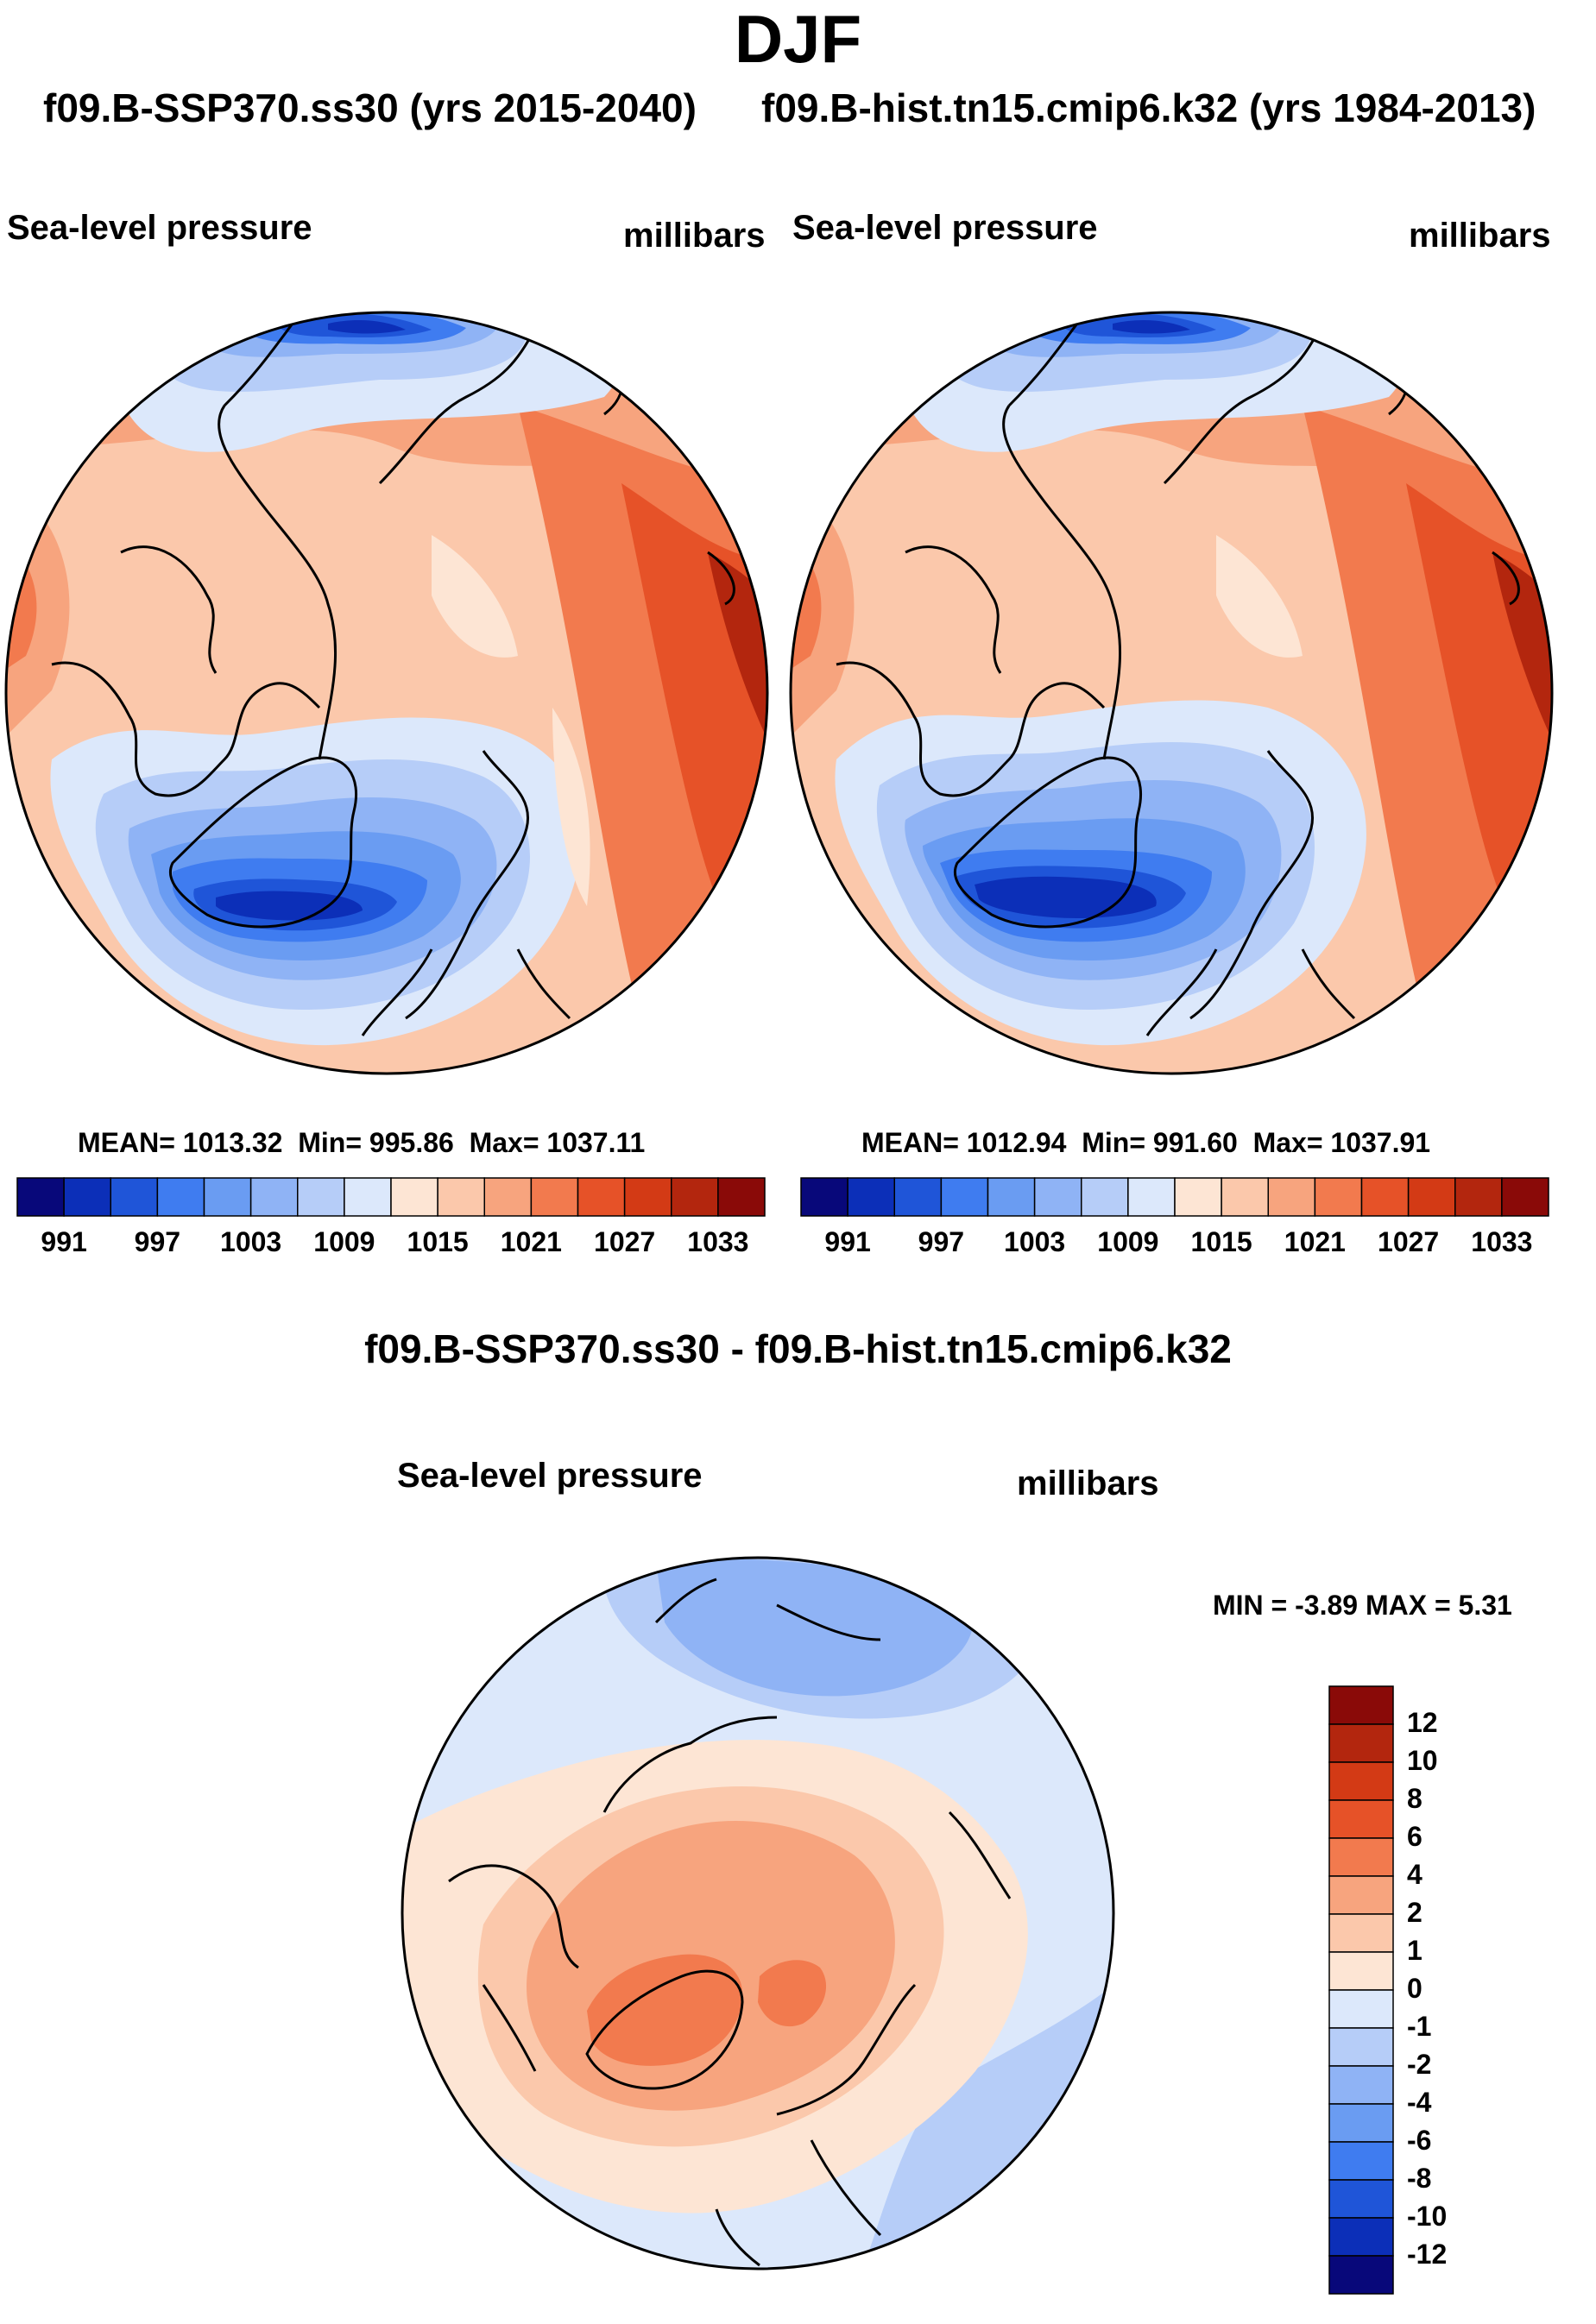 This screenshot has width=1596, height=2324. I want to click on panel2-mean-label: MEAN=, so click(910, 1142).